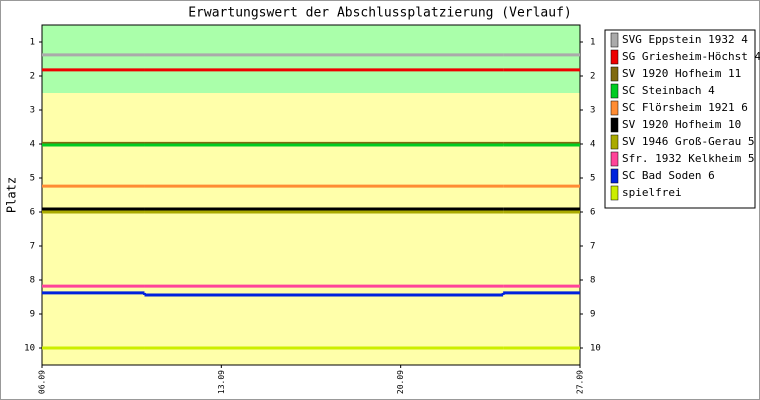 The height and width of the screenshot is (400, 760). I want to click on x-tick-label: 27.09, so click(580, 382).